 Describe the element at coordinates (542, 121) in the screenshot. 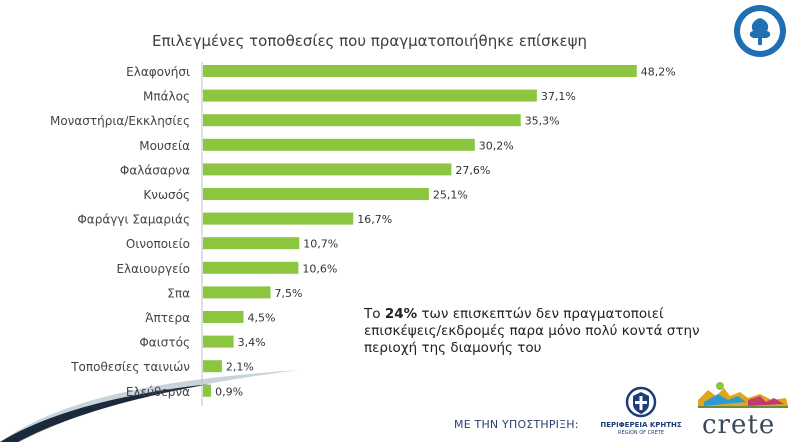

I see `value-label: 35,3%` at that location.